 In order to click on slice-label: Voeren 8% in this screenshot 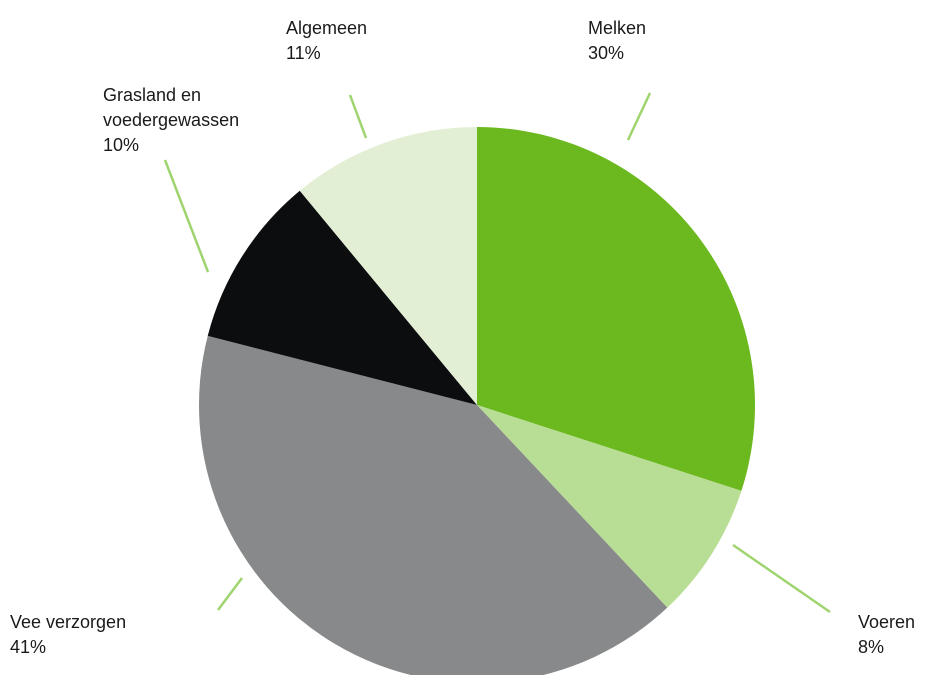, I will do `click(886, 635)`.